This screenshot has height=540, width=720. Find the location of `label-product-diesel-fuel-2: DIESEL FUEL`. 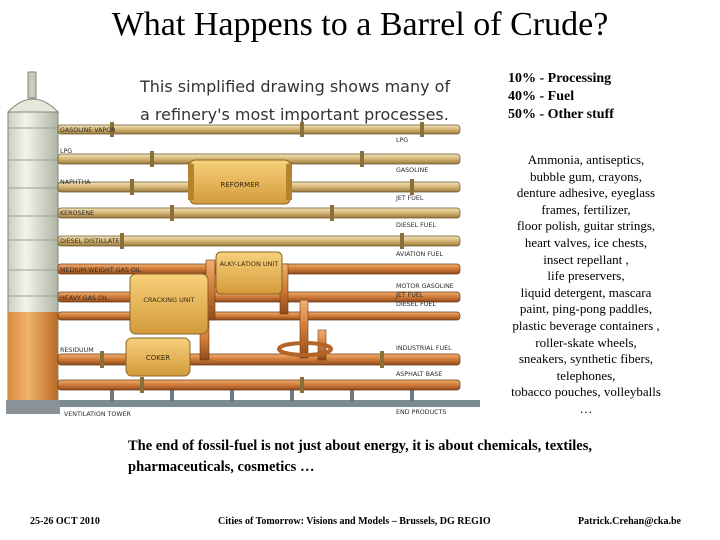

label-product-diesel-fuel-2: DIESEL FUEL is located at coordinates (416, 304).